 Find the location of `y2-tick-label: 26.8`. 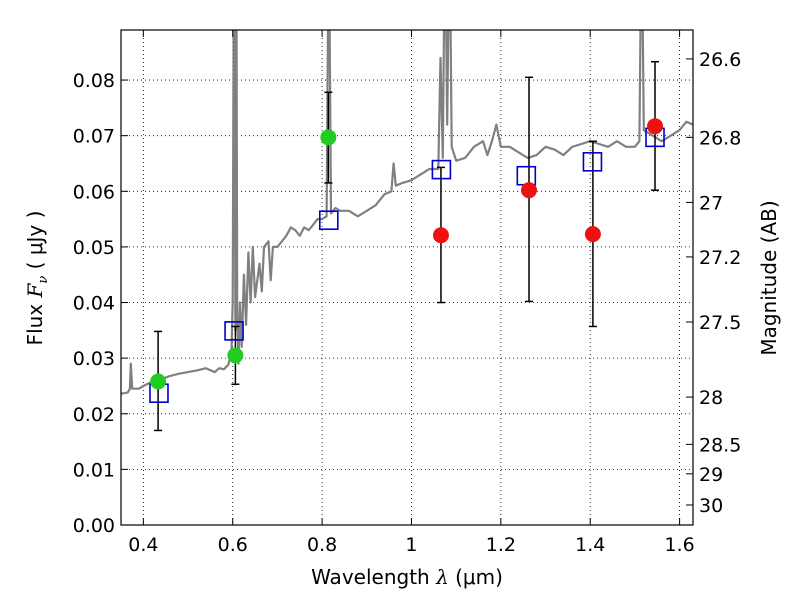

y2-tick-label: 26.8 is located at coordinates (720, 138).